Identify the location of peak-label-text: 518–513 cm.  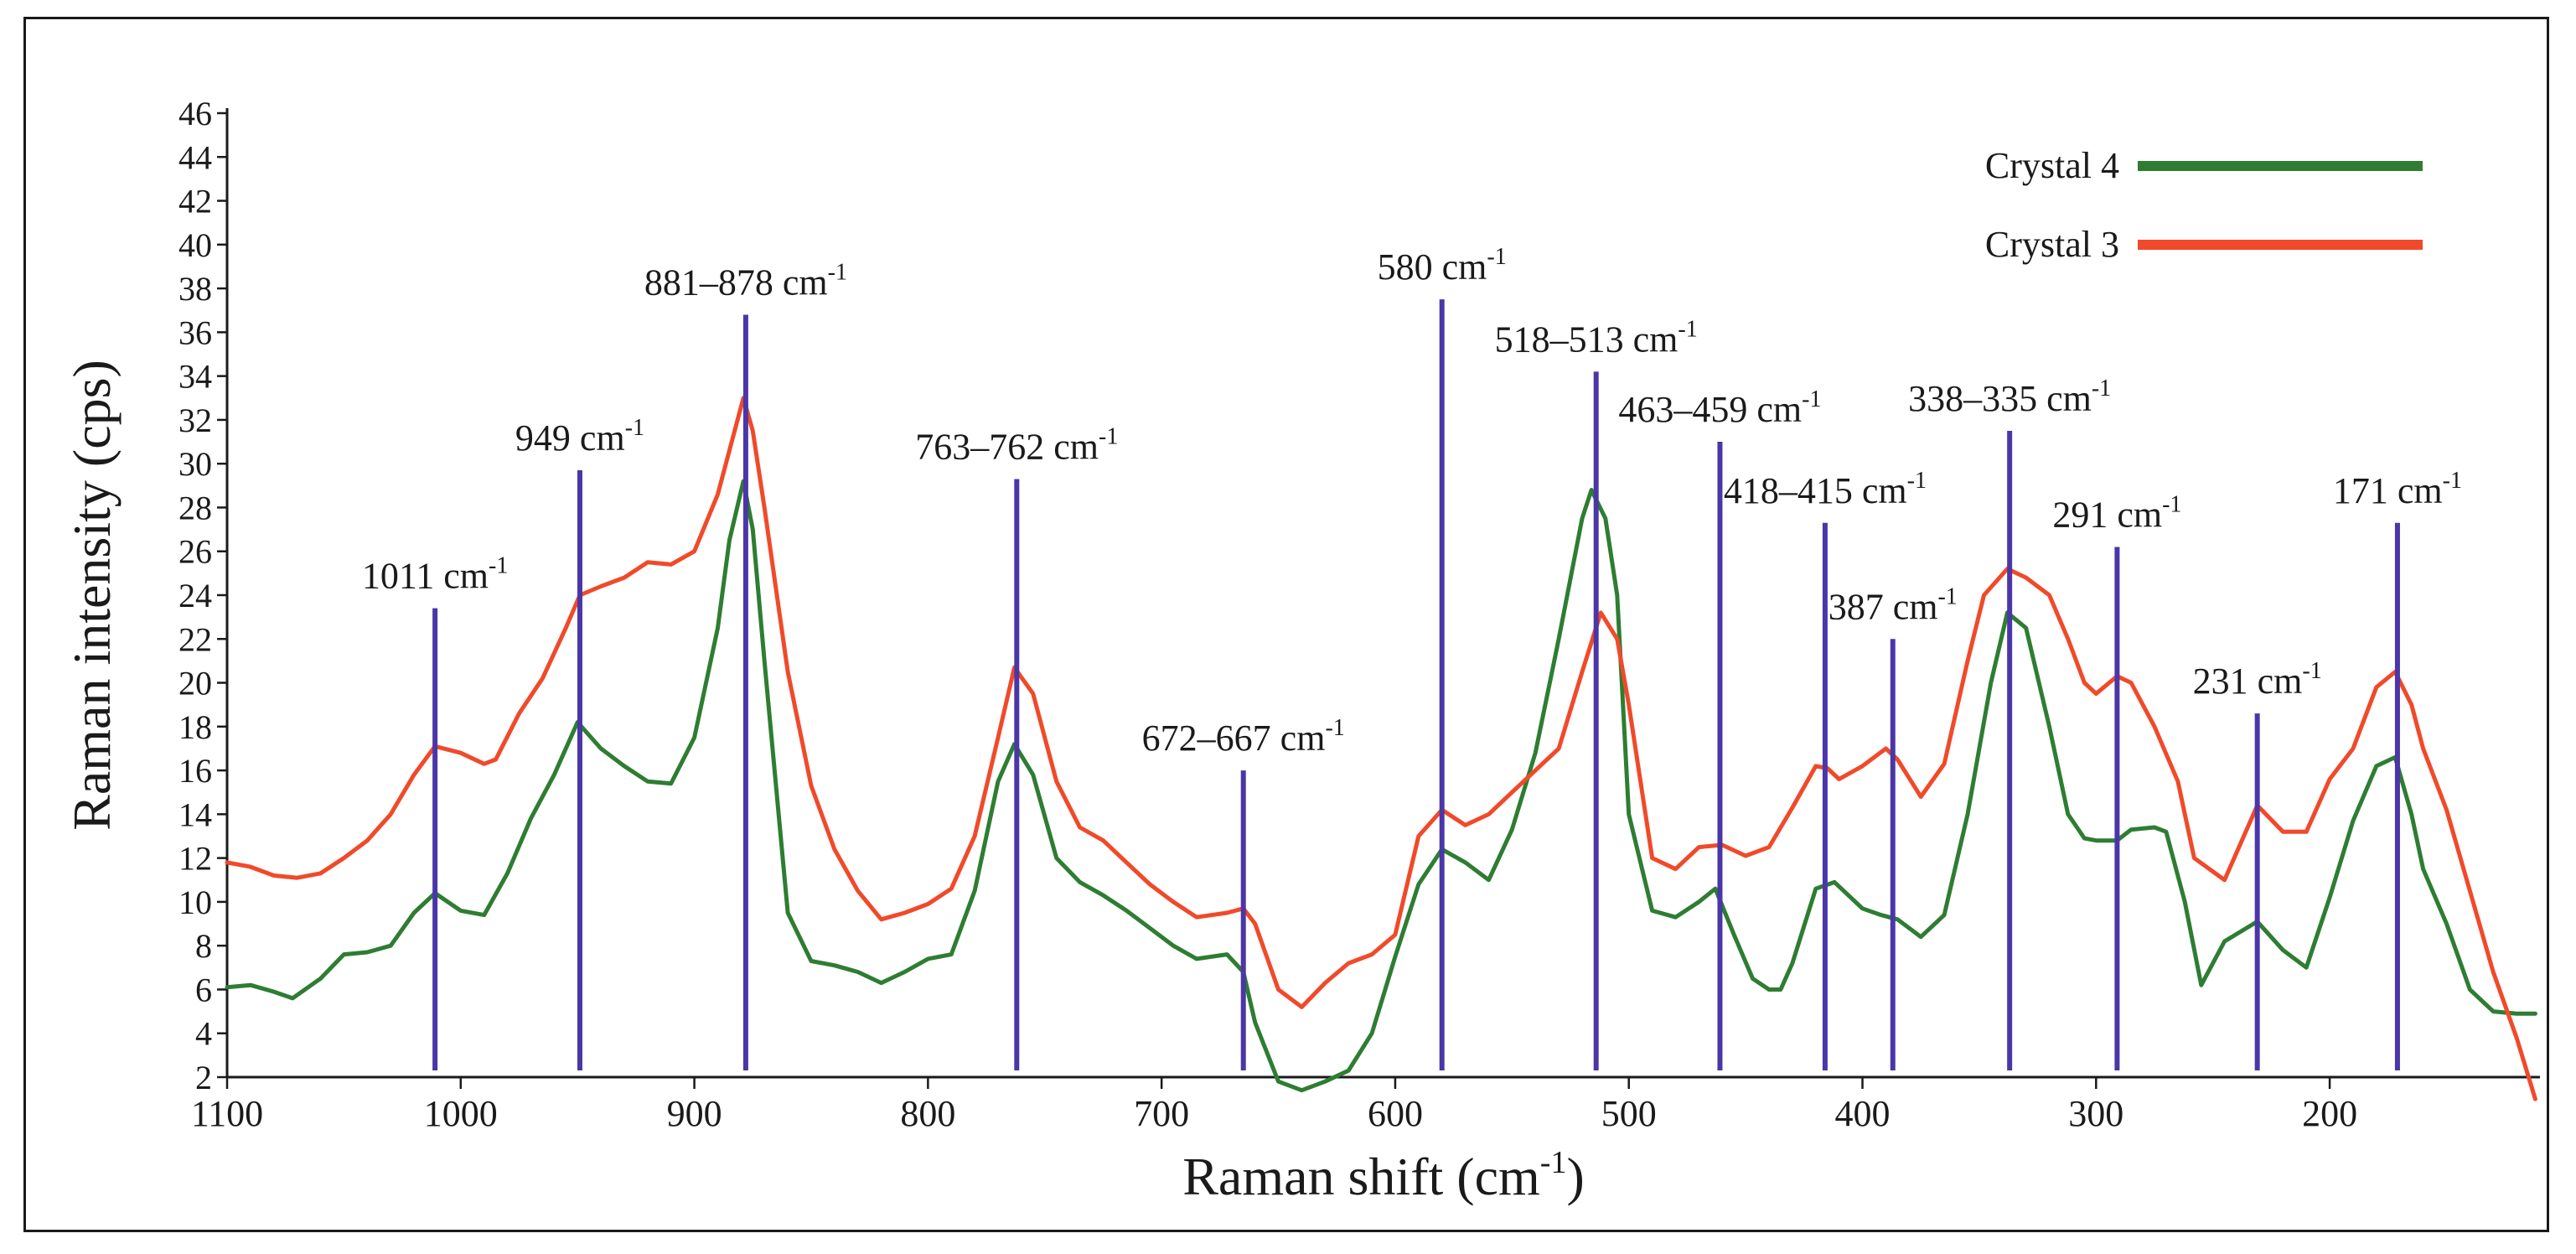
(1587, 339).